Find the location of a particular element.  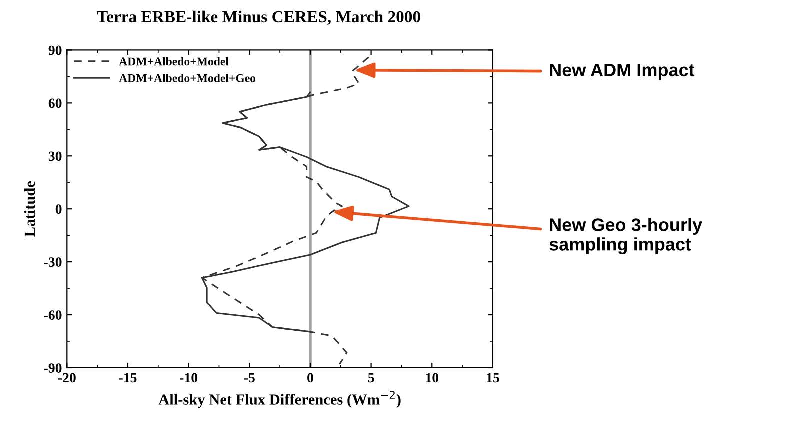

x-tick-label: -10 is located at coordinates (189, 378).